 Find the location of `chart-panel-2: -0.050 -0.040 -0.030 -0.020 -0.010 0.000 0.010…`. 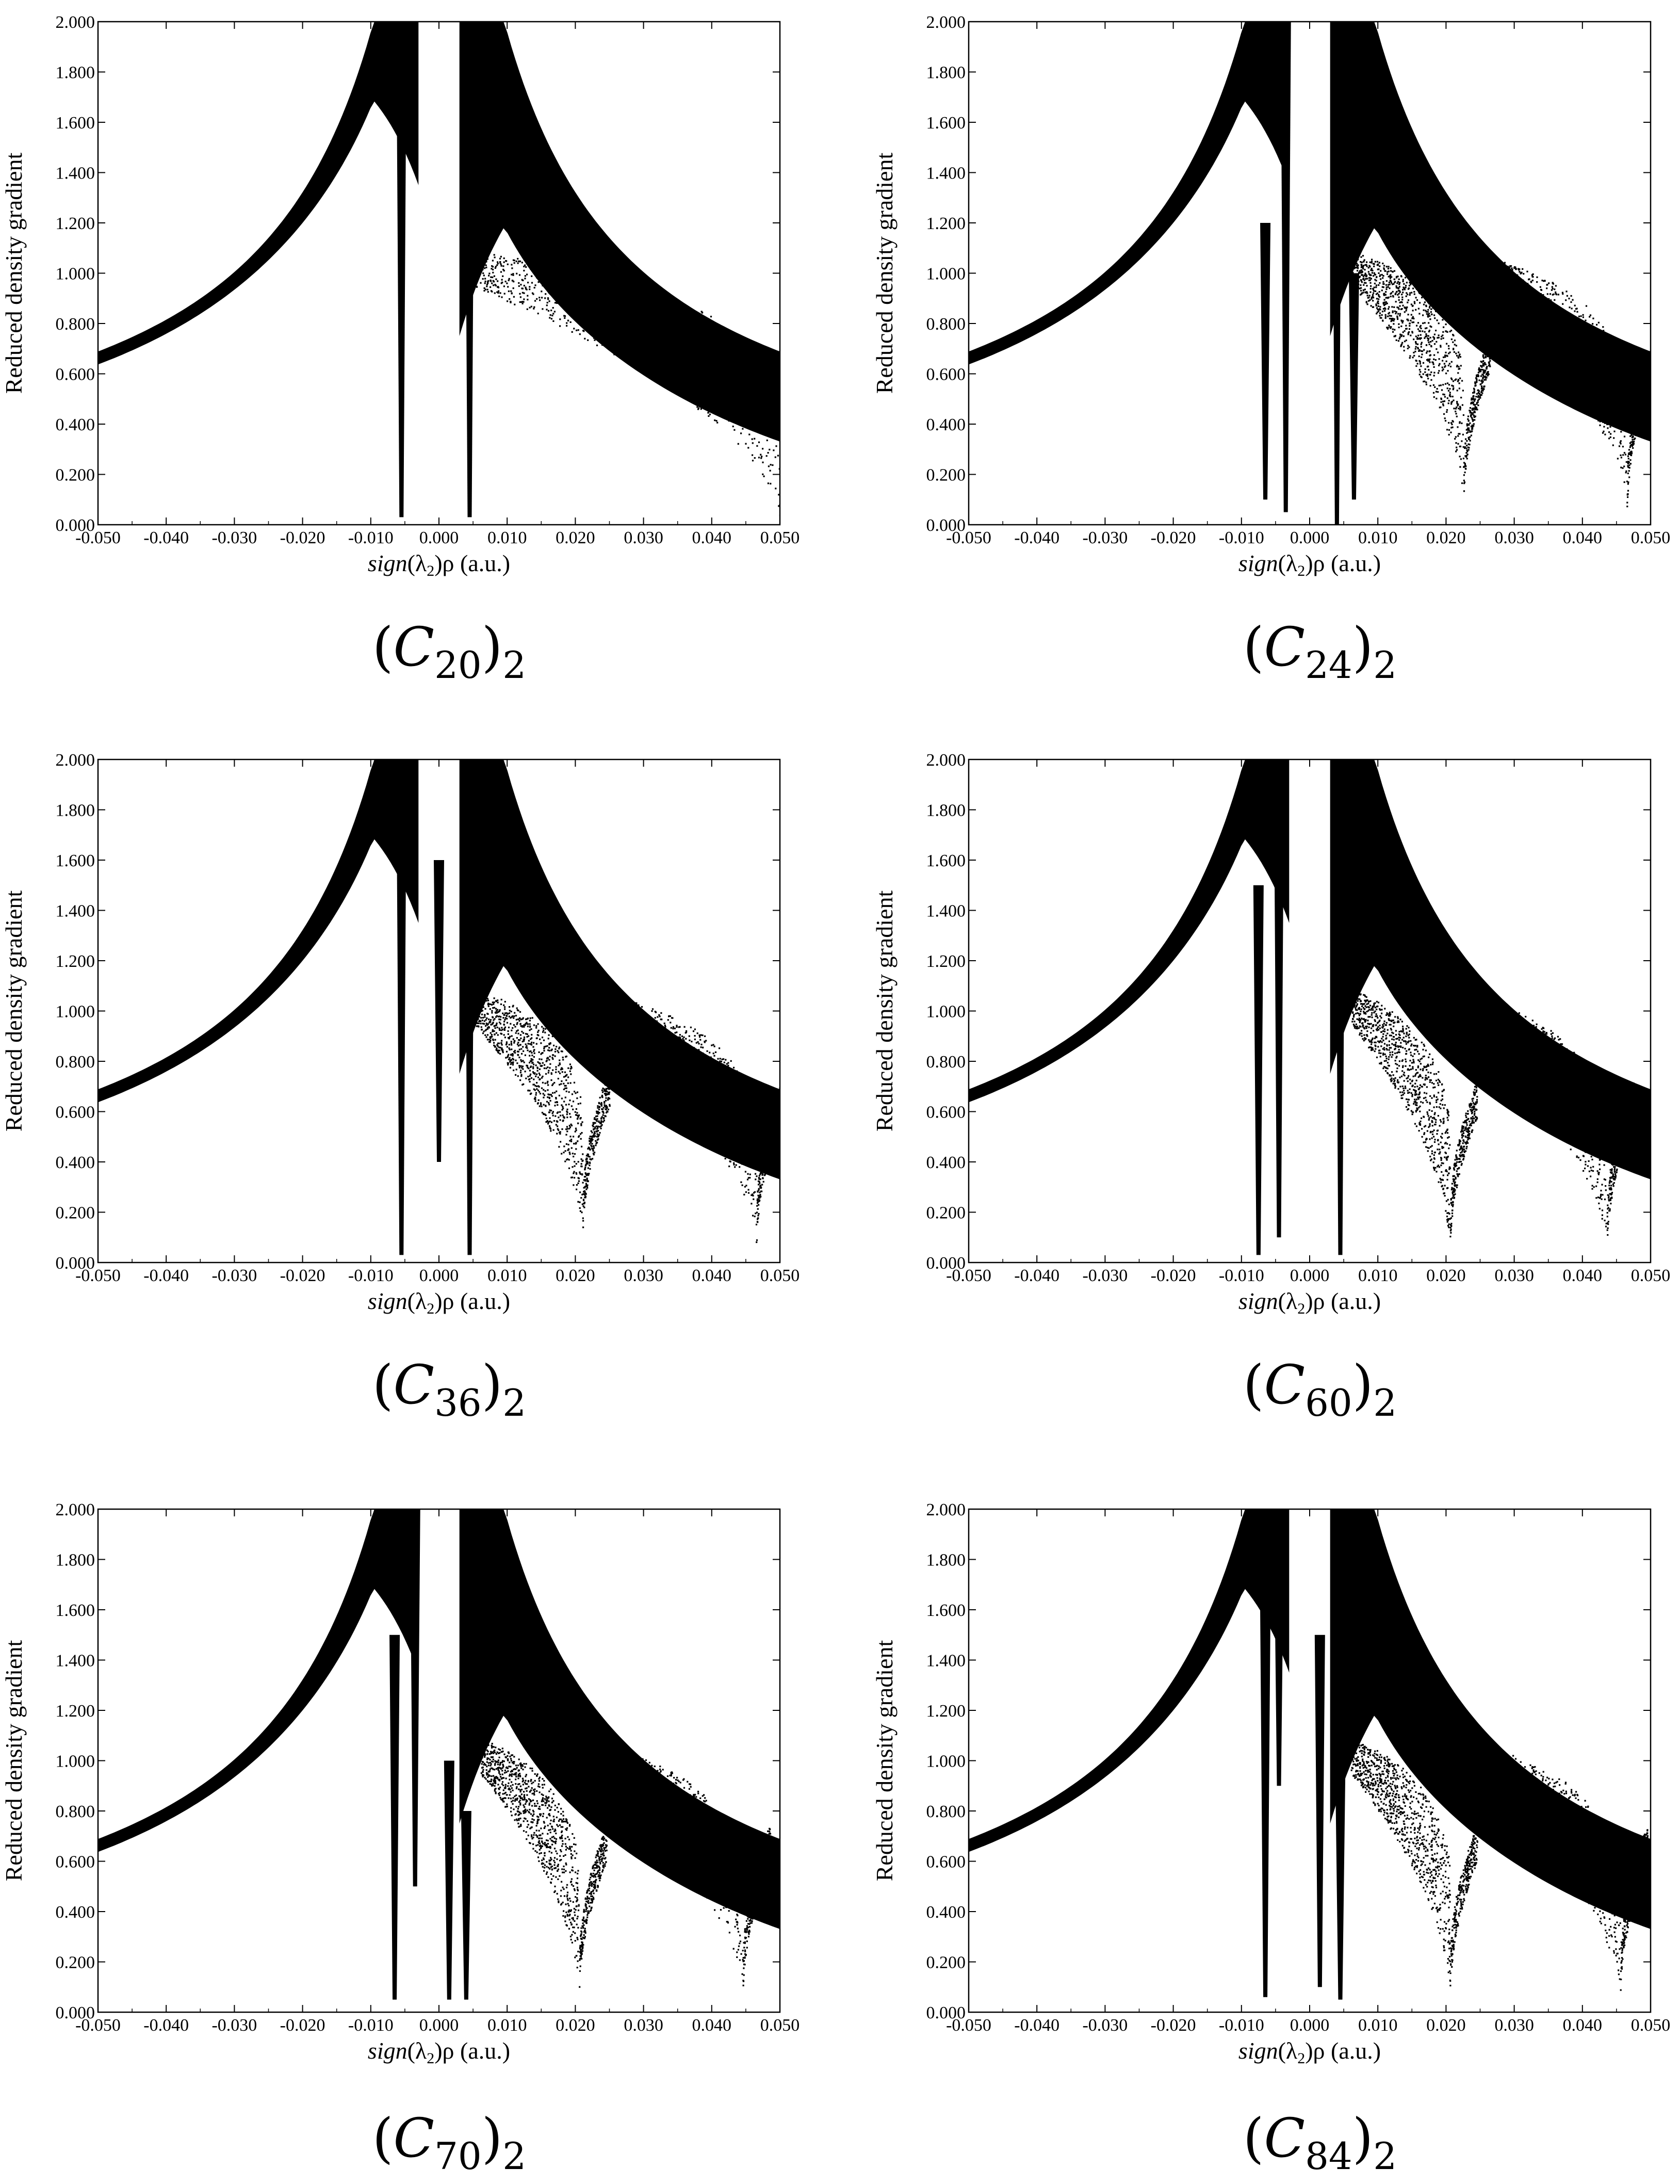

chart-panel-2: -0.050 -0.040 -0.030 -0.020 -0.010 0.000 0.010… is located at coordinates (1270, 350).